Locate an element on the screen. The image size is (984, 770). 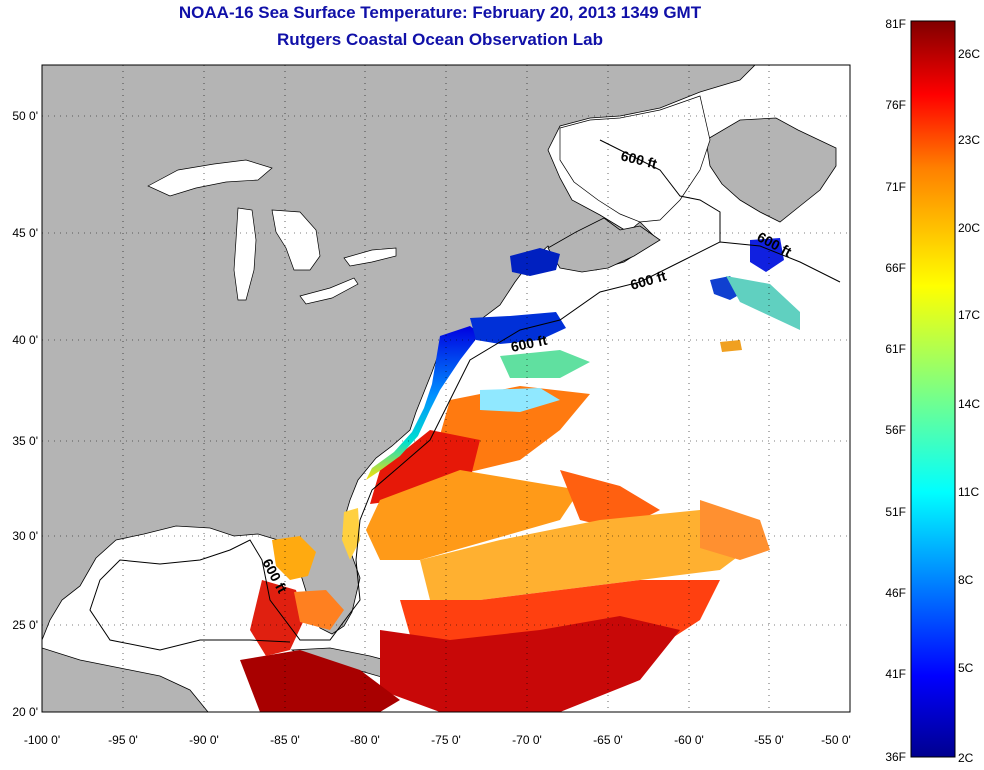
lake-superior is located at coordinates (210, 178).